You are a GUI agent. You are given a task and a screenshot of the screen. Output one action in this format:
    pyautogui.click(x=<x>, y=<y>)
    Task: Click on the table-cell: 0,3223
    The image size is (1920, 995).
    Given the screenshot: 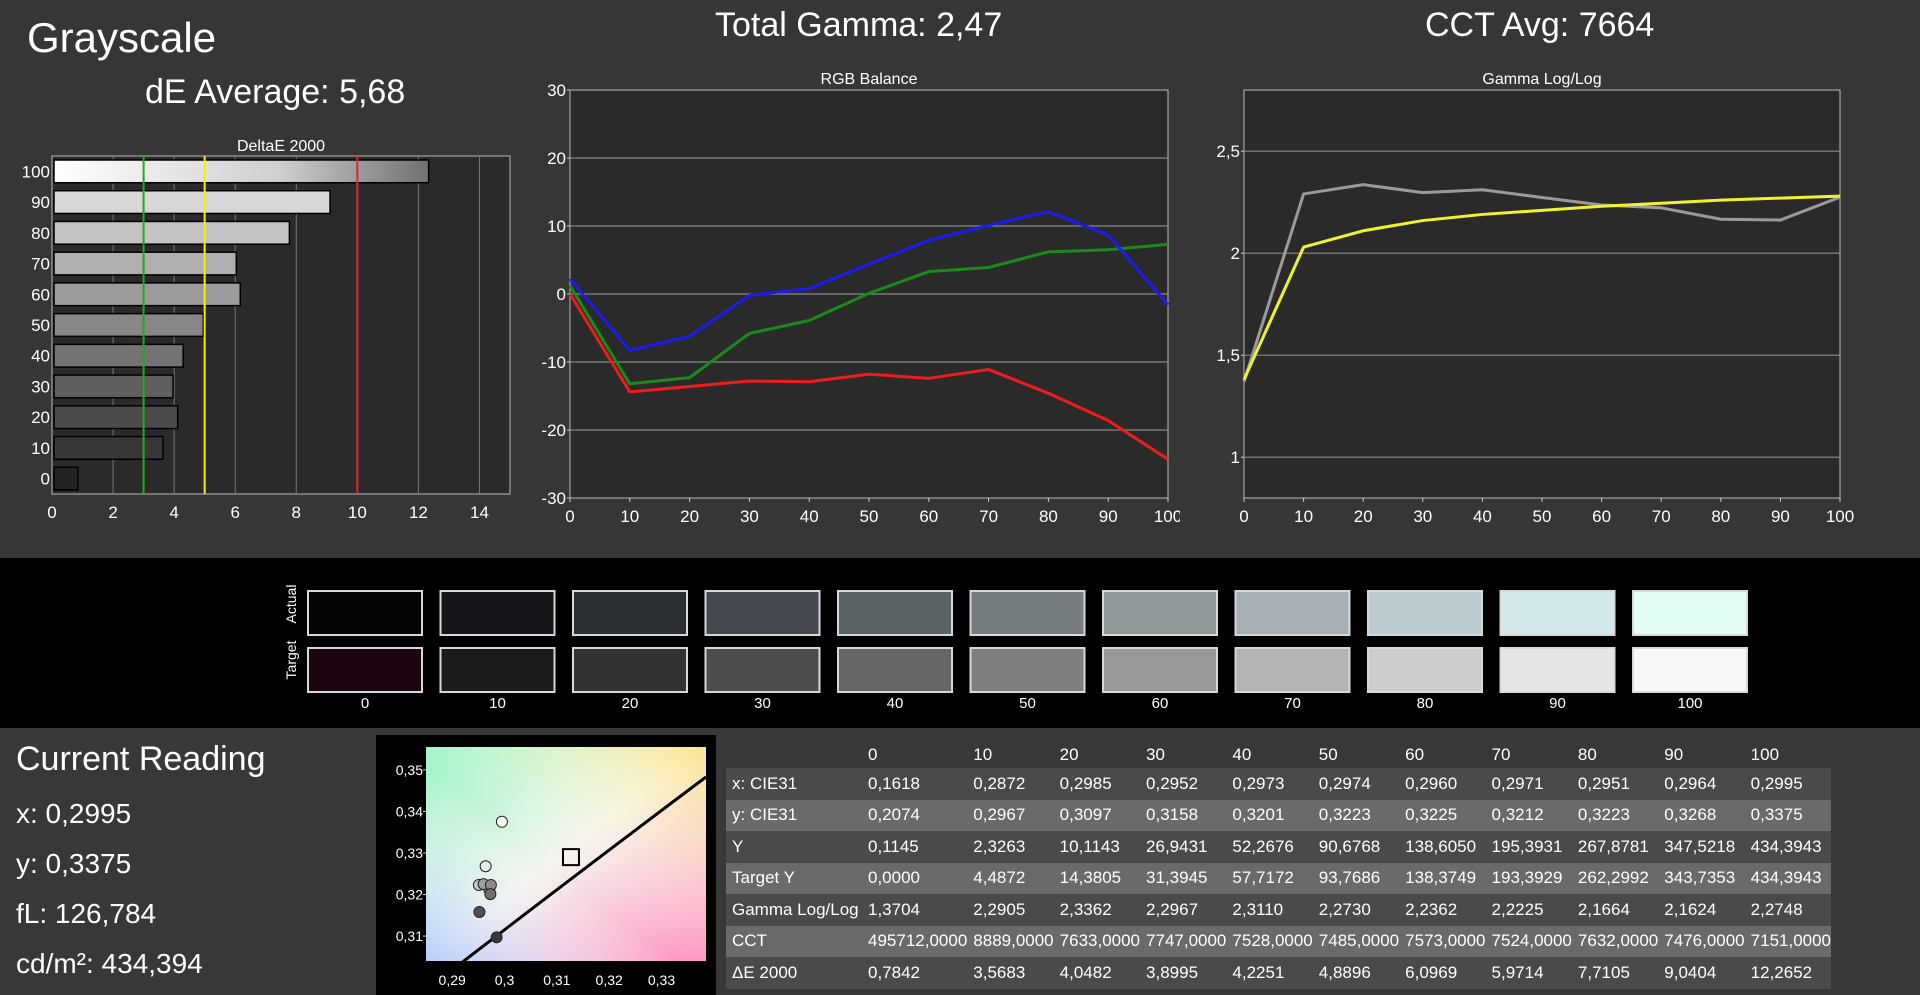 What is the action you would take?
    pyautogui.click(x=1356, y=815)
    